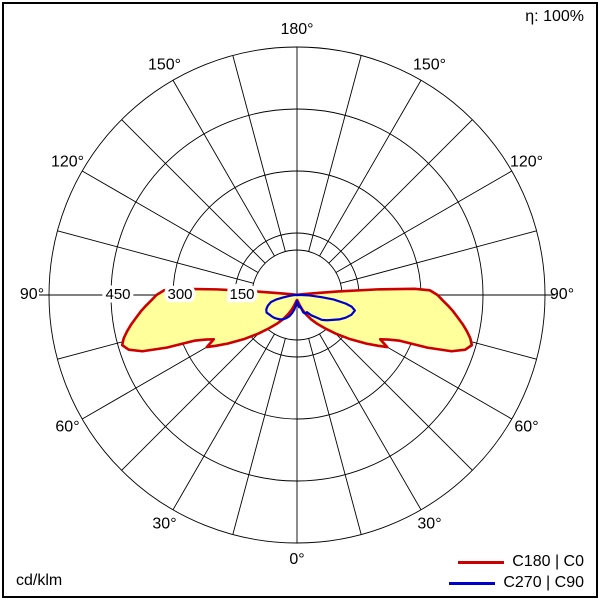 The height and width of the screenshot is (600, 600). What do you see at coordinates (516, 572) in the screenshot?
I see `legend: C180 | C0 C270 | C90` at bounding box center [516, 572].